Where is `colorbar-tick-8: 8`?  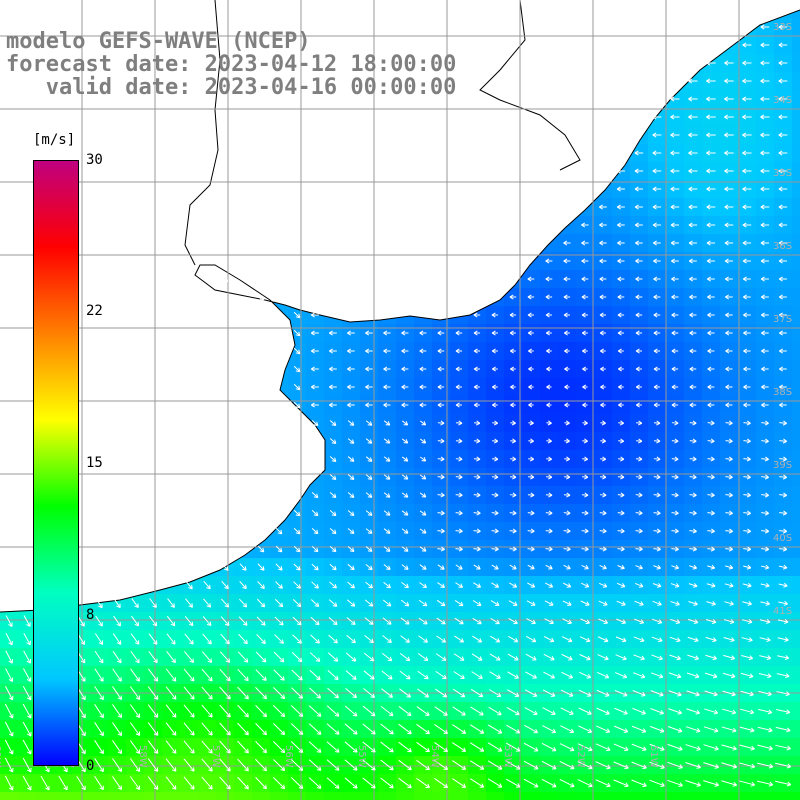
colorbar-tick-8: 8 is located at coordinates (90, 615).